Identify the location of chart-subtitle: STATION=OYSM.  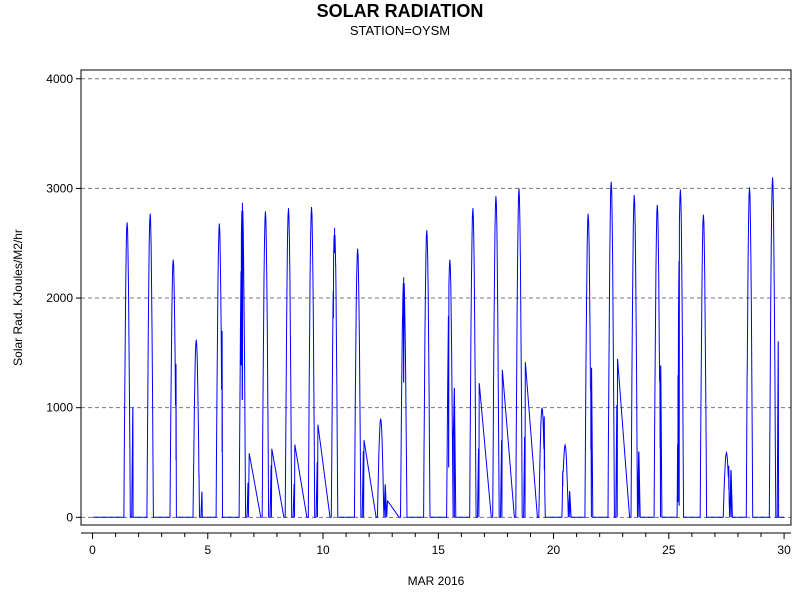
(400, 30).